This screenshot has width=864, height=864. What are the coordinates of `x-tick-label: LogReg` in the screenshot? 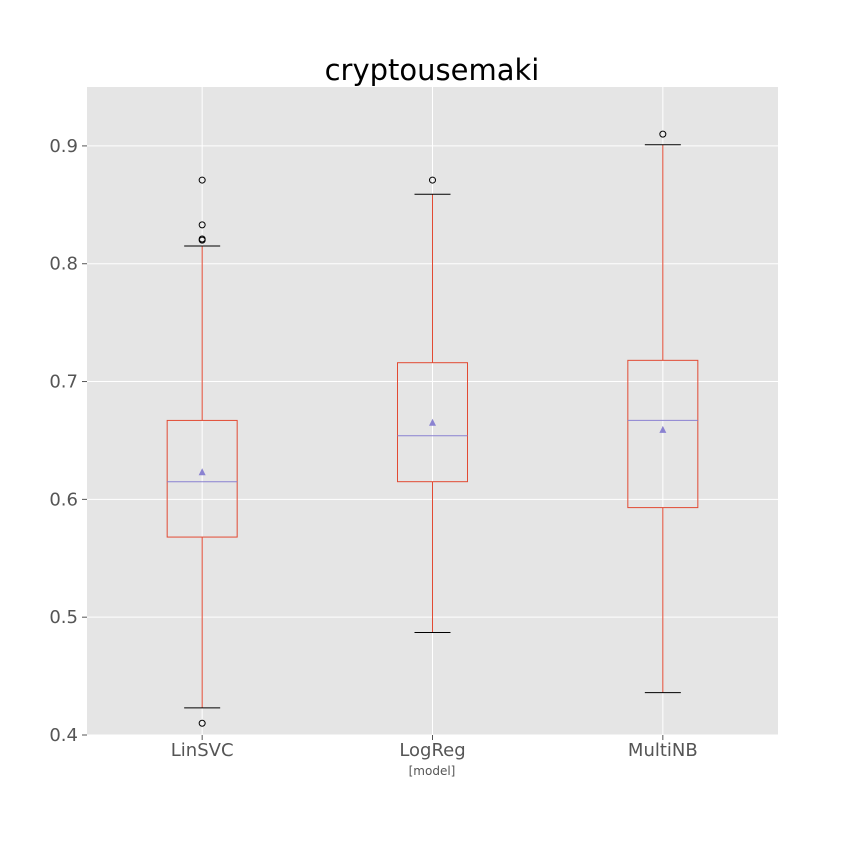 It's located at (432, 750).